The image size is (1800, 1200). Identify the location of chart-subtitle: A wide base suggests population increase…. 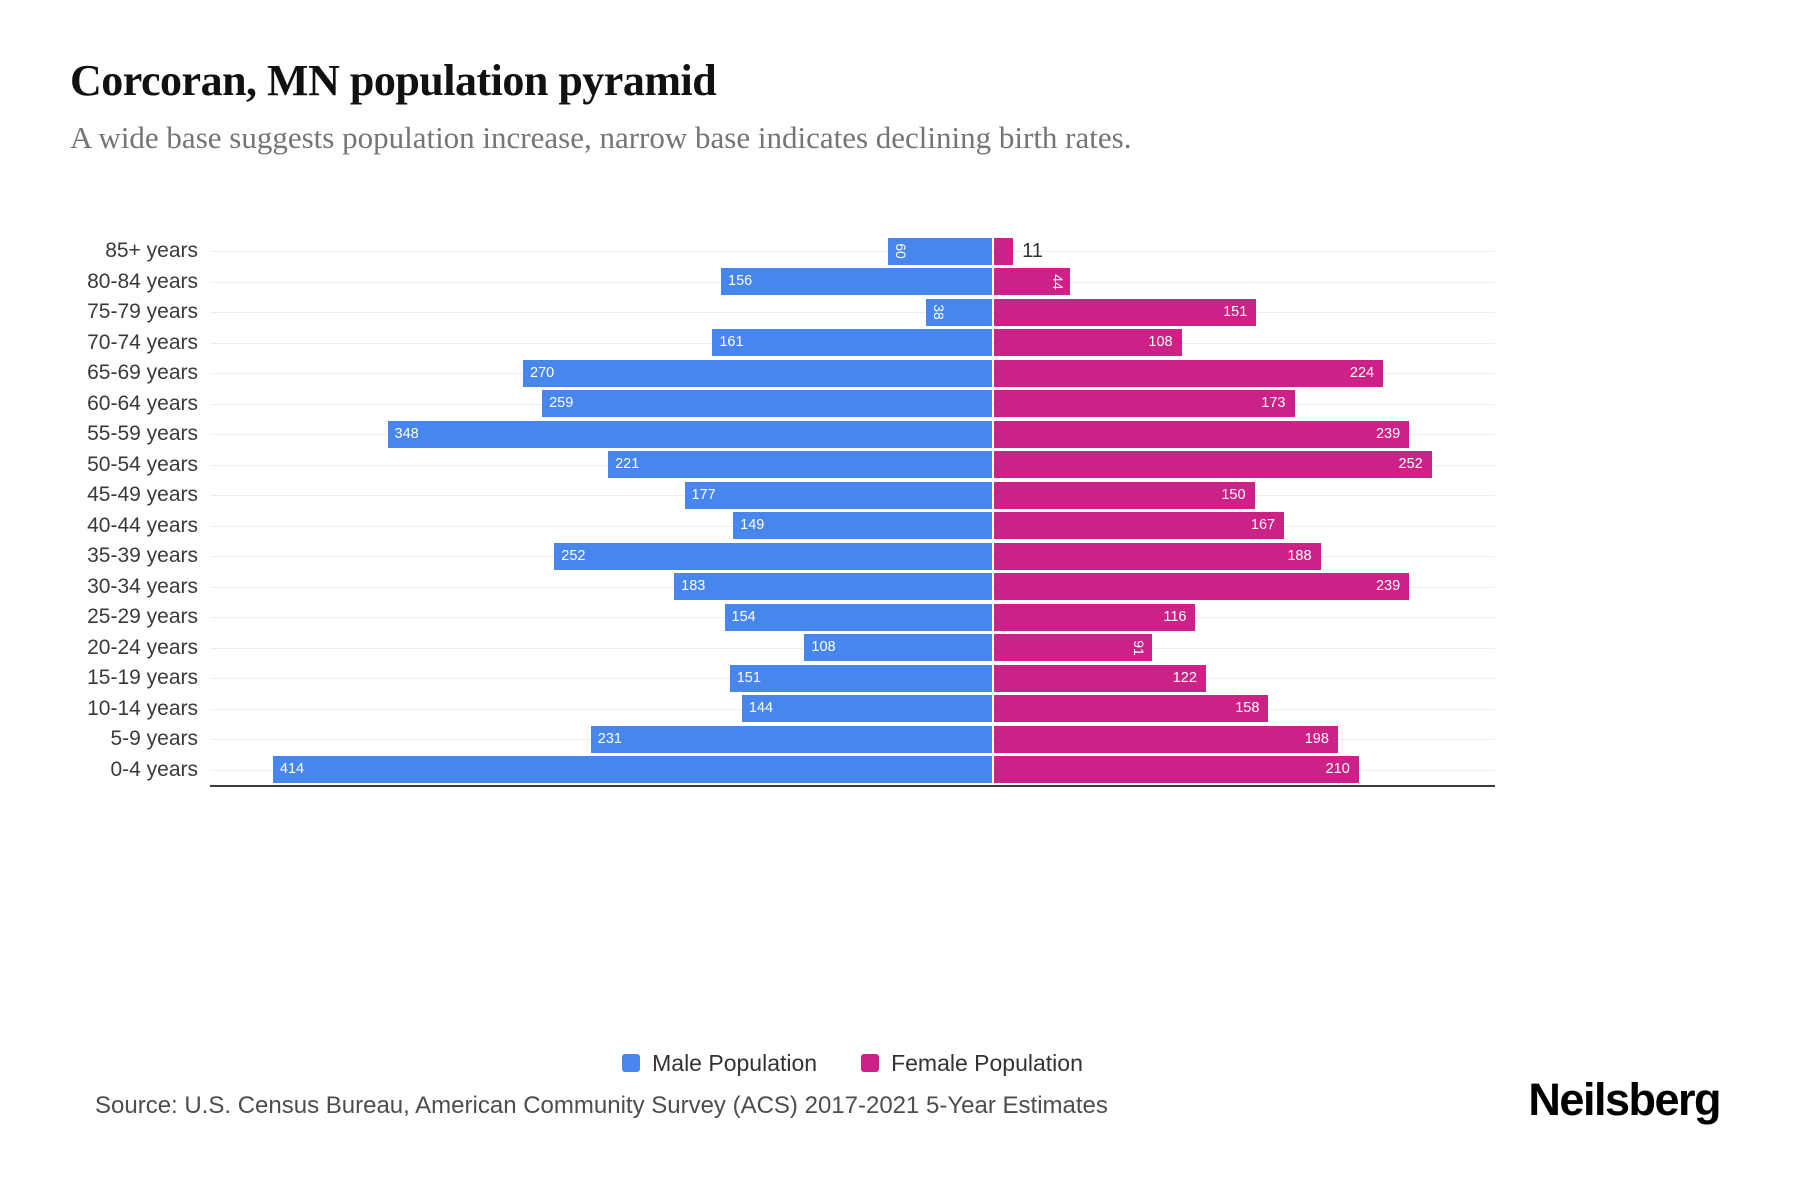
(601, 137).